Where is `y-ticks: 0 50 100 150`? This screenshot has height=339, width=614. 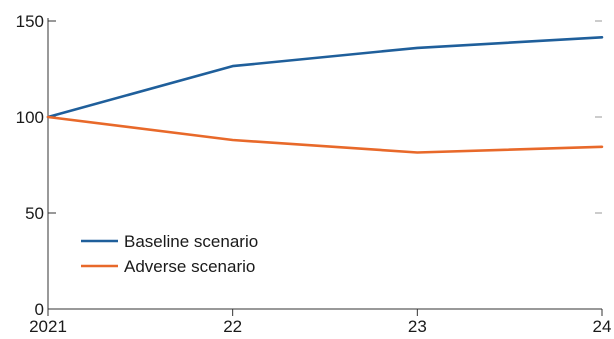
y-ticks: 0 50 100 150 is located at coordinates (36, 165).